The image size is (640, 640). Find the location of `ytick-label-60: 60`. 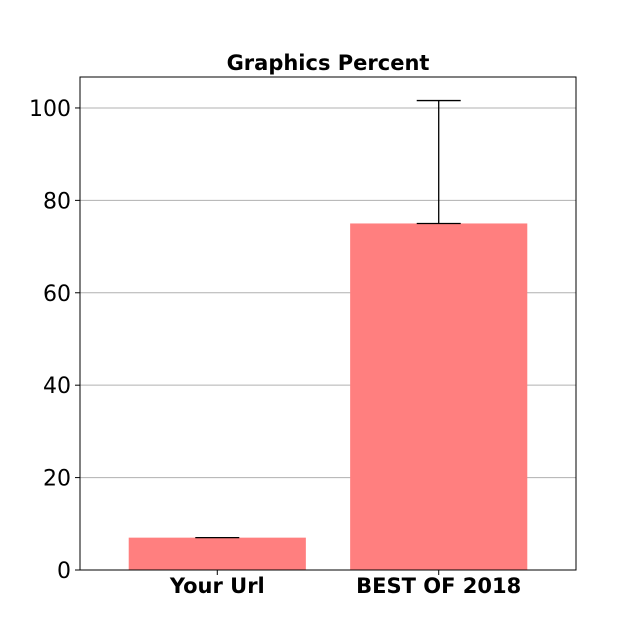

ytick-label-60: 60 is located at coordinates (57, 294).